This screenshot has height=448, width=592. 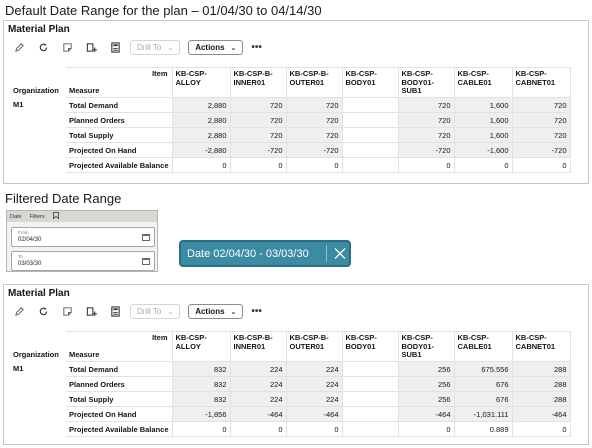 What do you see at coordinates (265, 253) in the screenshot?
I see `date-filter-chip: Date 02/04/30 - 03/03/30` at bounding box center [265, 253].